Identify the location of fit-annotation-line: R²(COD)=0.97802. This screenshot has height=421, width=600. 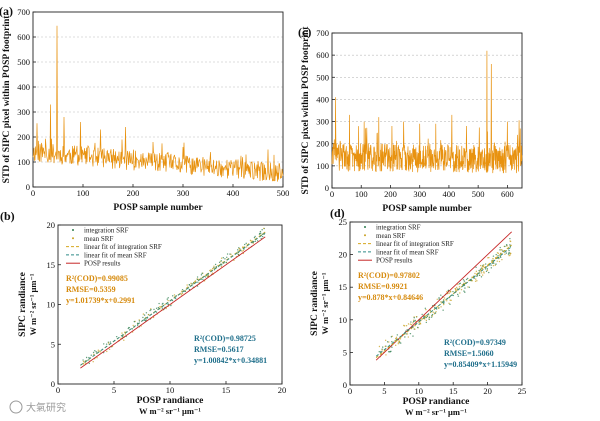
(389, 275).